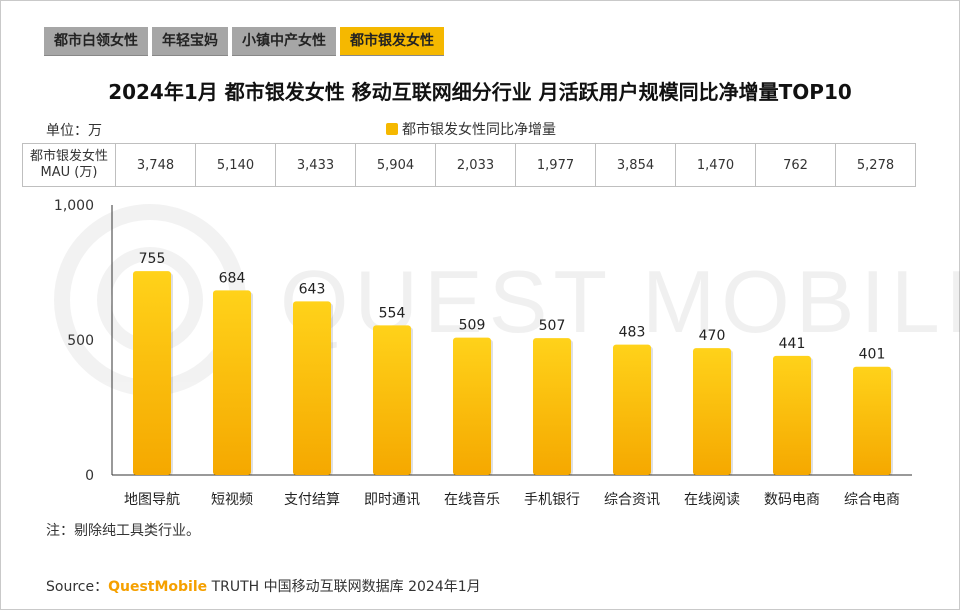 This screenshot has width=960, height=610. Describe the element at coordinates (872, 355) in the screenshot. I see `data-label: 401` at that location.